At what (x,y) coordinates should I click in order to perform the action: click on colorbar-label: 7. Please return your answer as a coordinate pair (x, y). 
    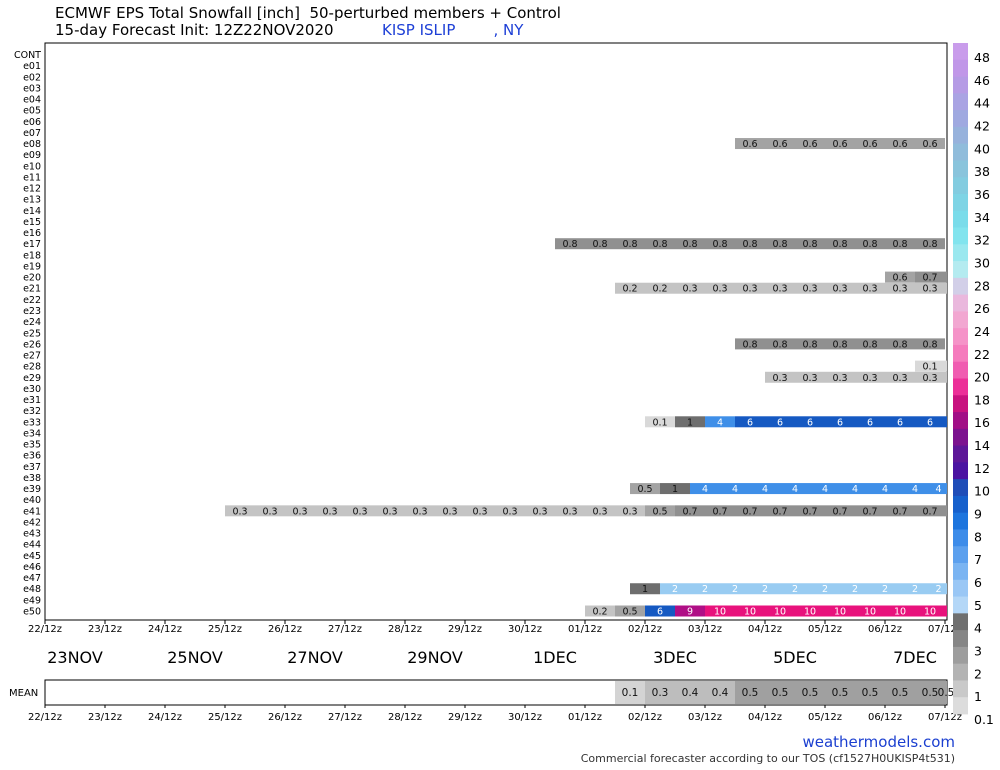
    Looking at the image, I should click on (978, 559).